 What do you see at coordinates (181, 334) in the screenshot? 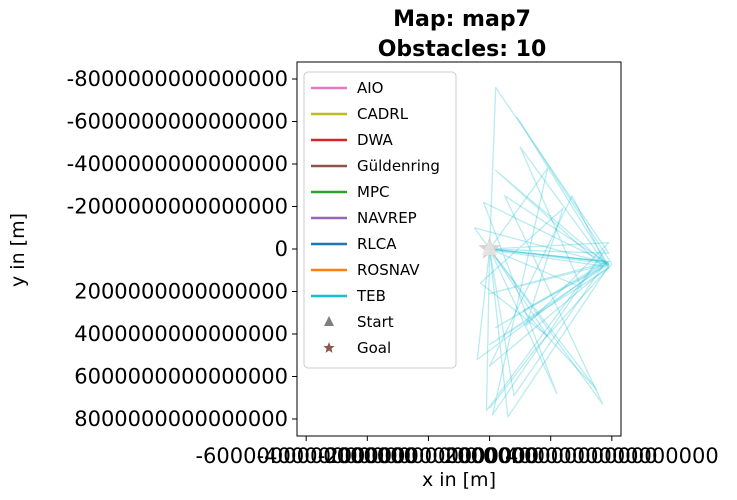
I see `y-tick-label-6: 4000000000000000` at bounding box center [181, 334].